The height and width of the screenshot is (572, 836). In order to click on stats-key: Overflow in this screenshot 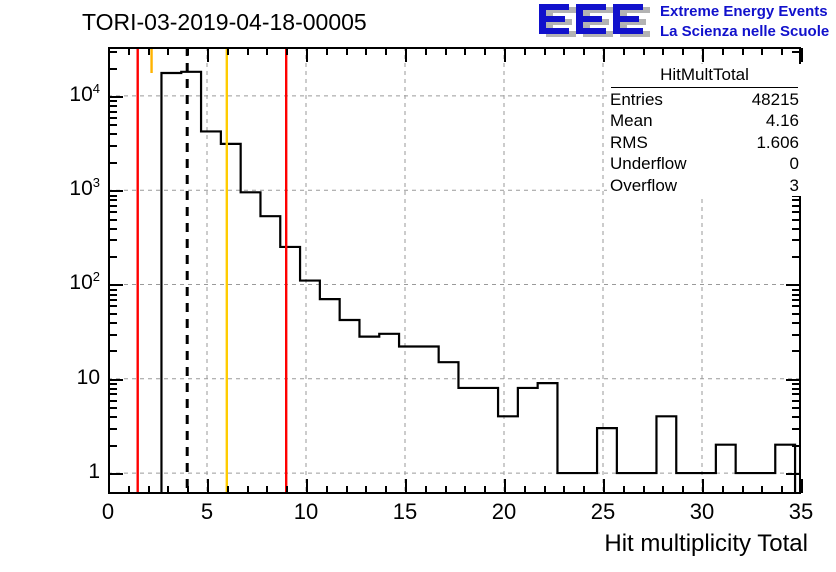, I will do `click(644, 185)`.